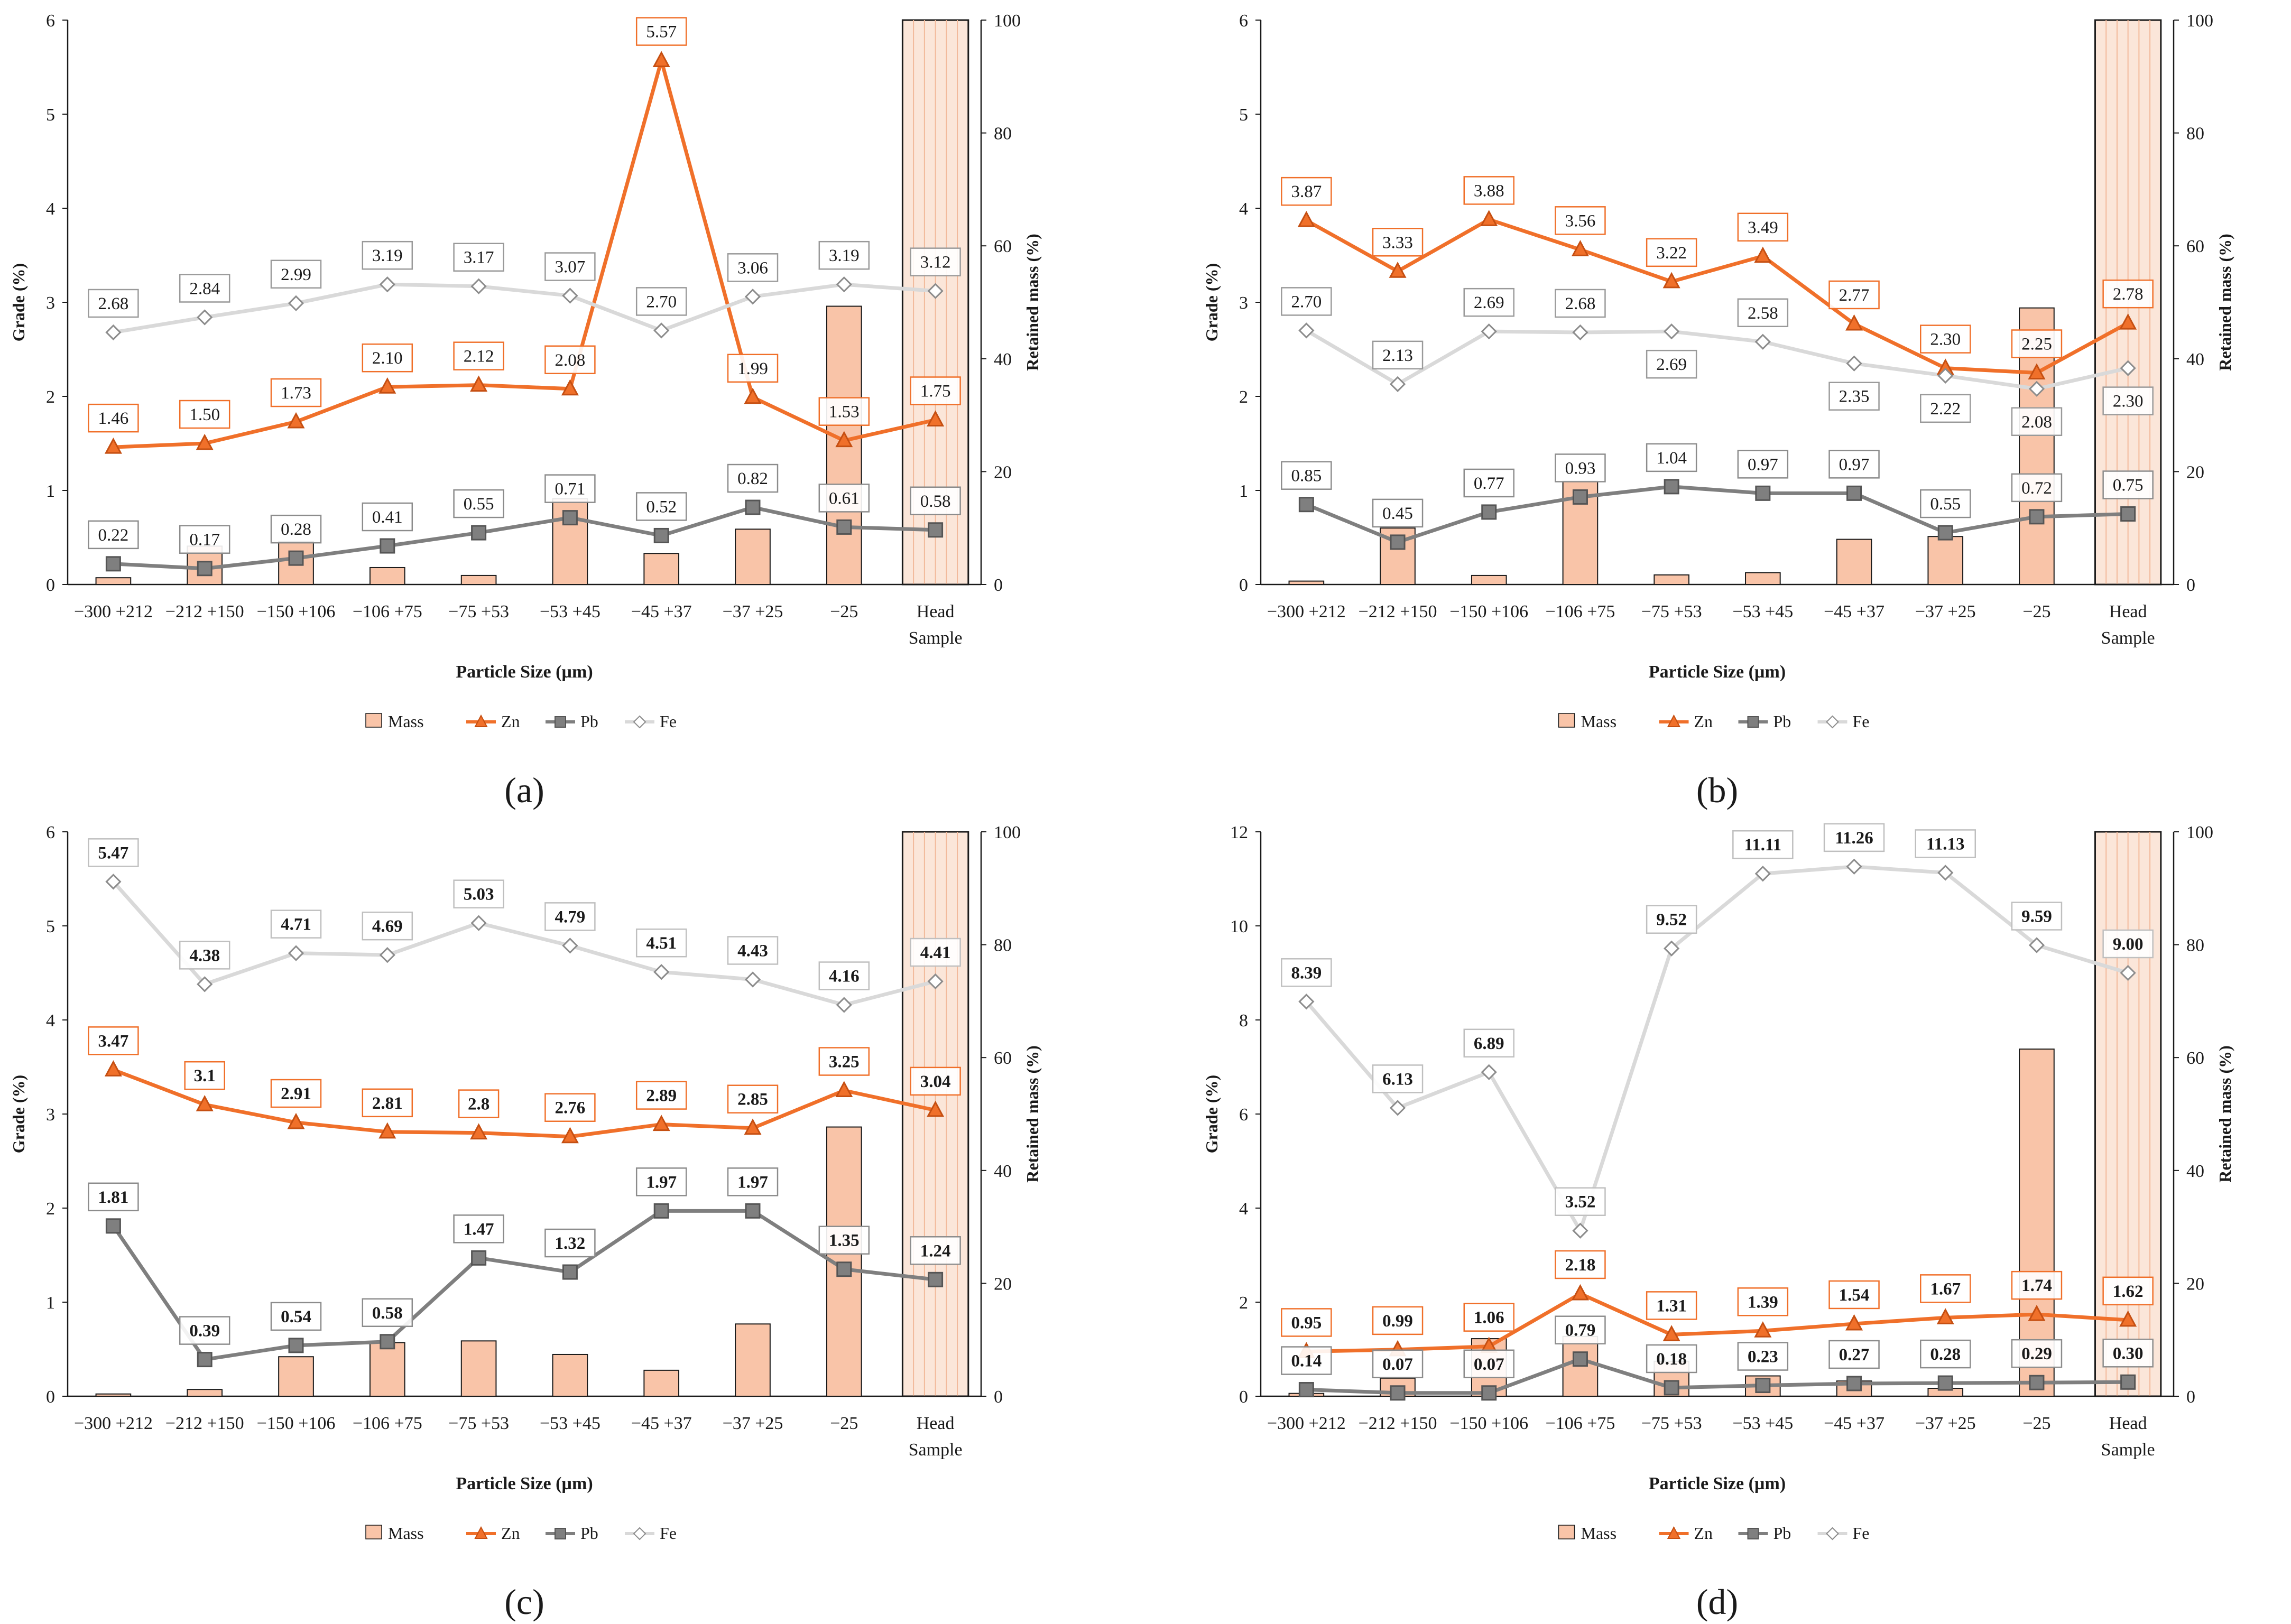 This screenshot has width=2291, height=1624. What do you see at coordinates (2128, 485) in the screenshot?
I see `pb-data-label: 0.75` at bounding box center [2128, 485].